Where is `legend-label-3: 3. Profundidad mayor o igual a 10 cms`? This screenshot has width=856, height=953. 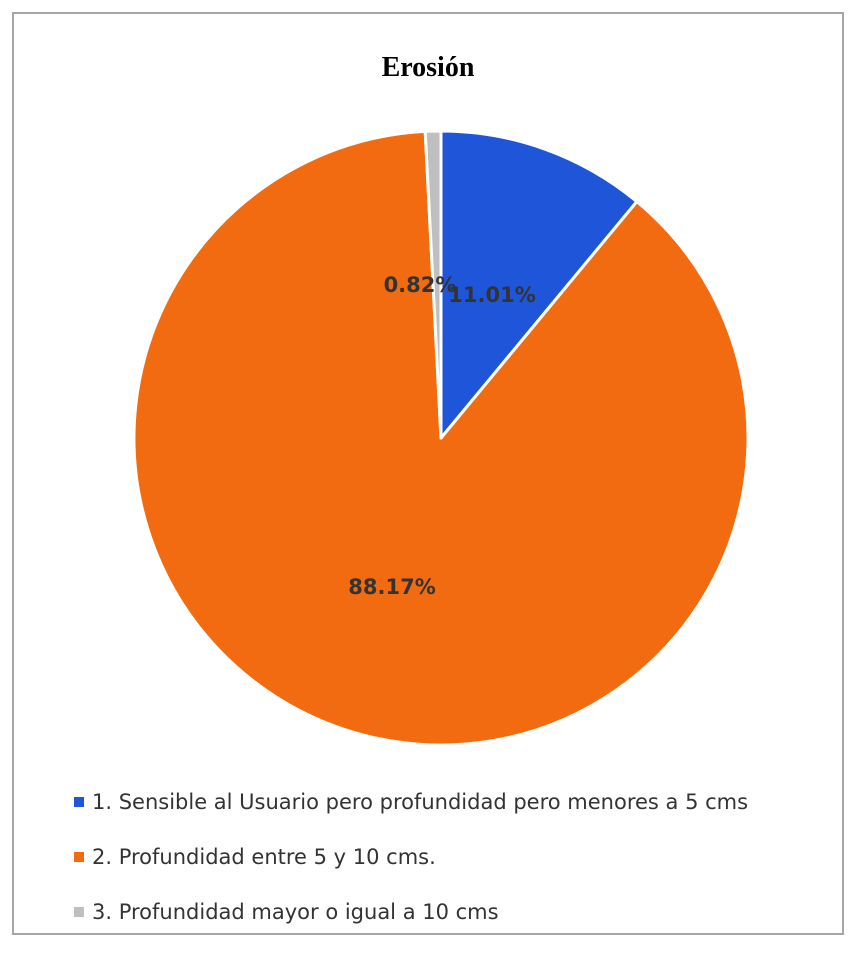 legend-label-3: 3. Profundidad mayor o igual a 10 cms is located at coordinates (295, 912).